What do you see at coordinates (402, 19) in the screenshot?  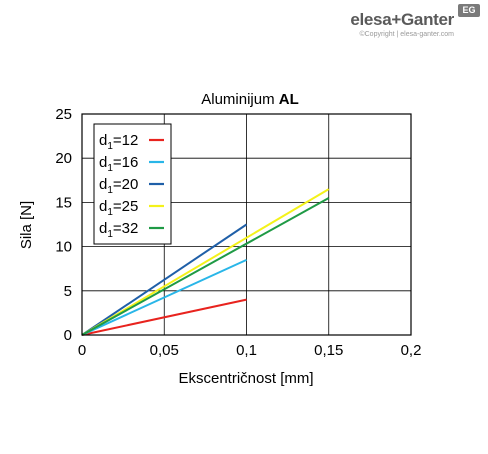 I see `brand-name: elesa+Ganter` at bounding box center [402, 19].